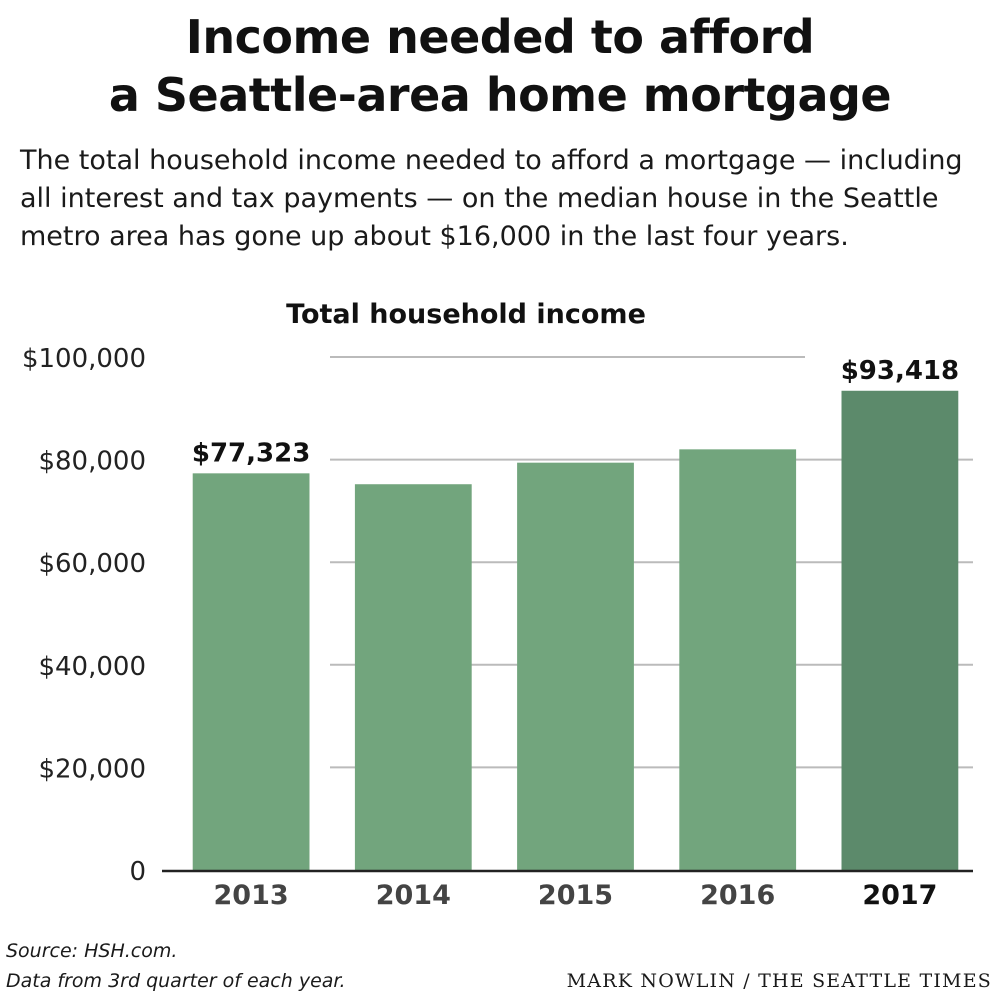 The image size is (1000, 1000). Describe the element at coordinates (92, 462) in the screenshot. I see `y-tick-label: $80,000` at that location.